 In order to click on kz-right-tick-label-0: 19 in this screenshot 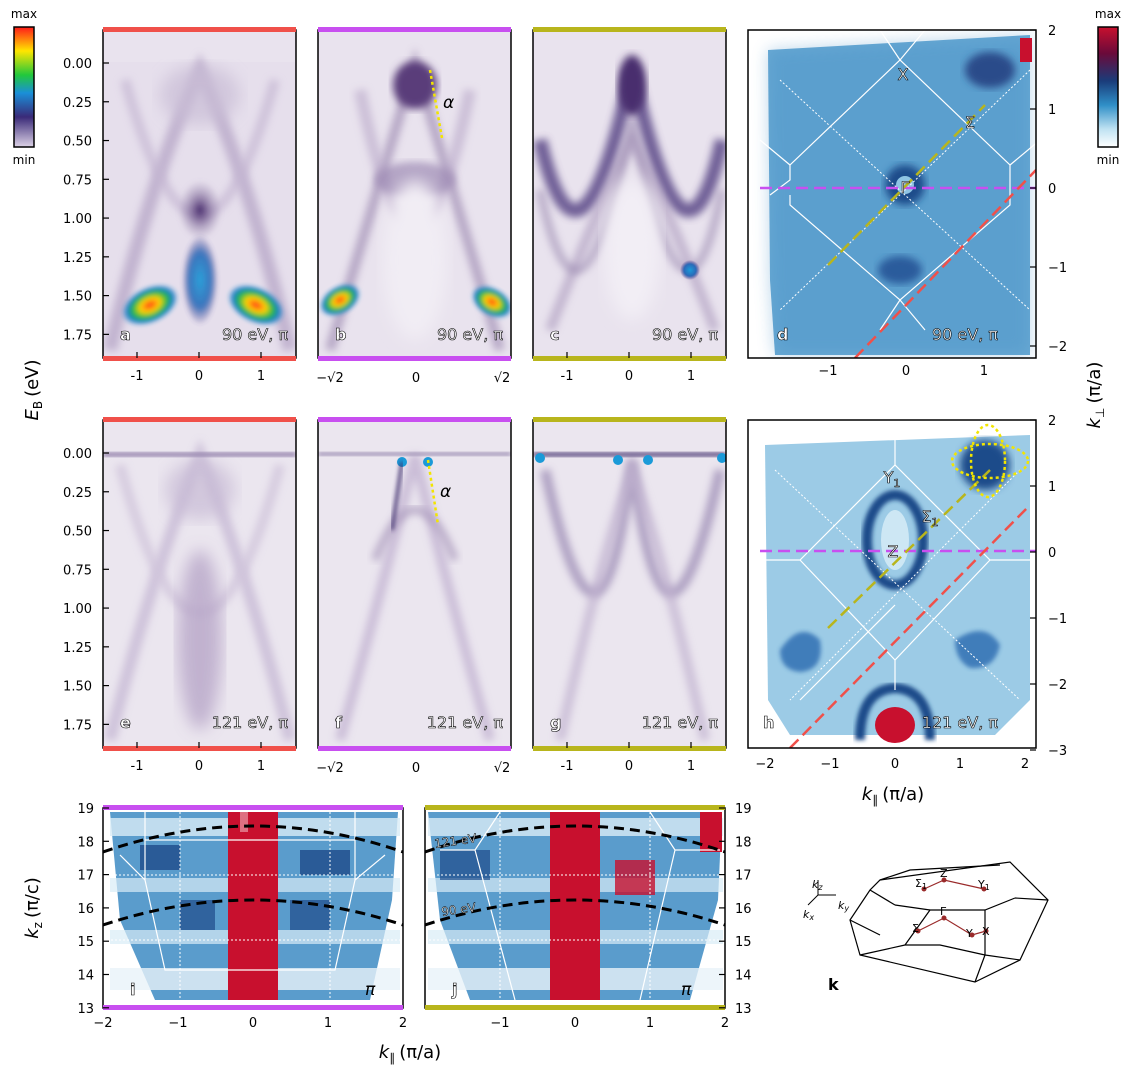, I will do `click(743, 809)`.